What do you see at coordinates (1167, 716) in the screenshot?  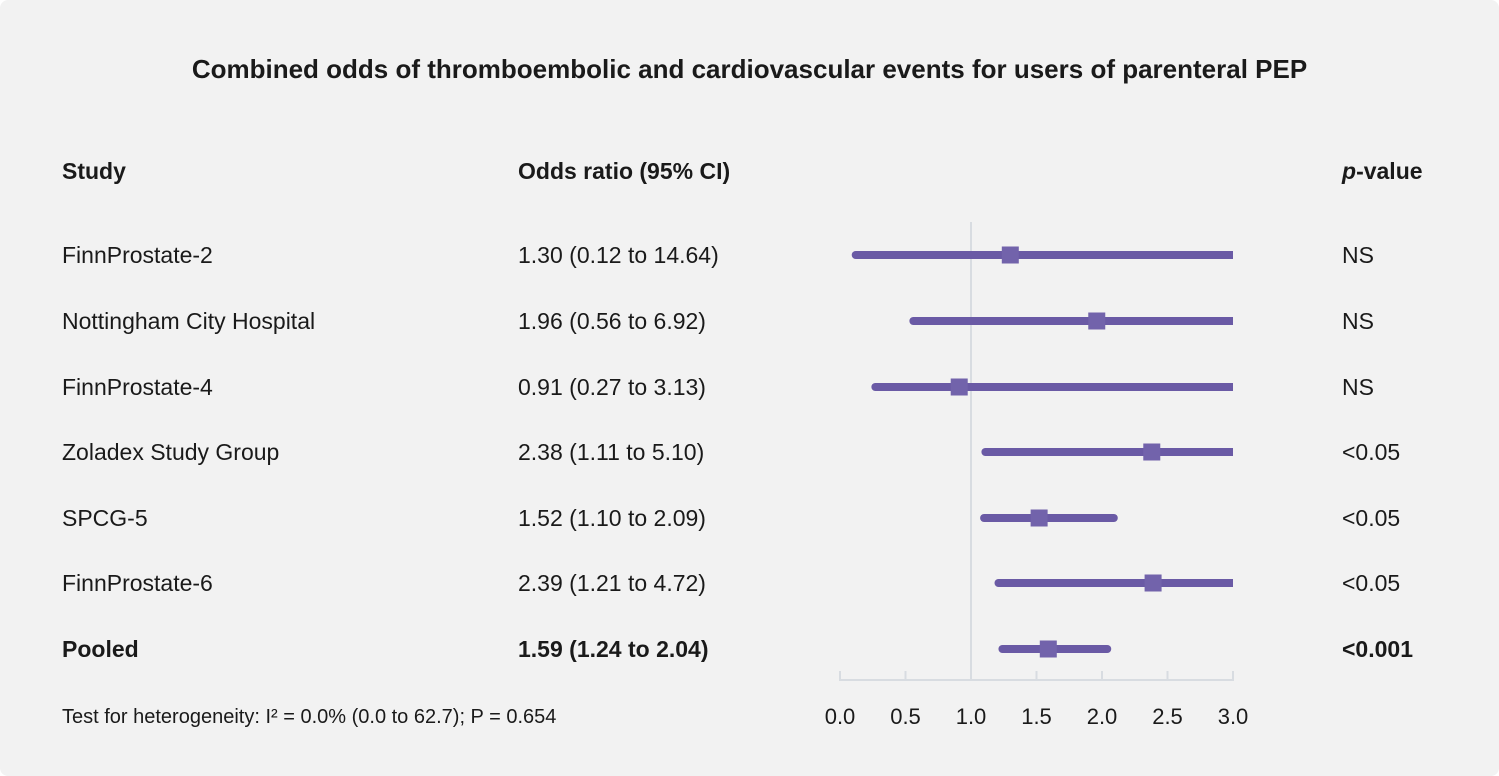 I see `axis-tick-label: 2.5` at bounding box center [1167, 716].